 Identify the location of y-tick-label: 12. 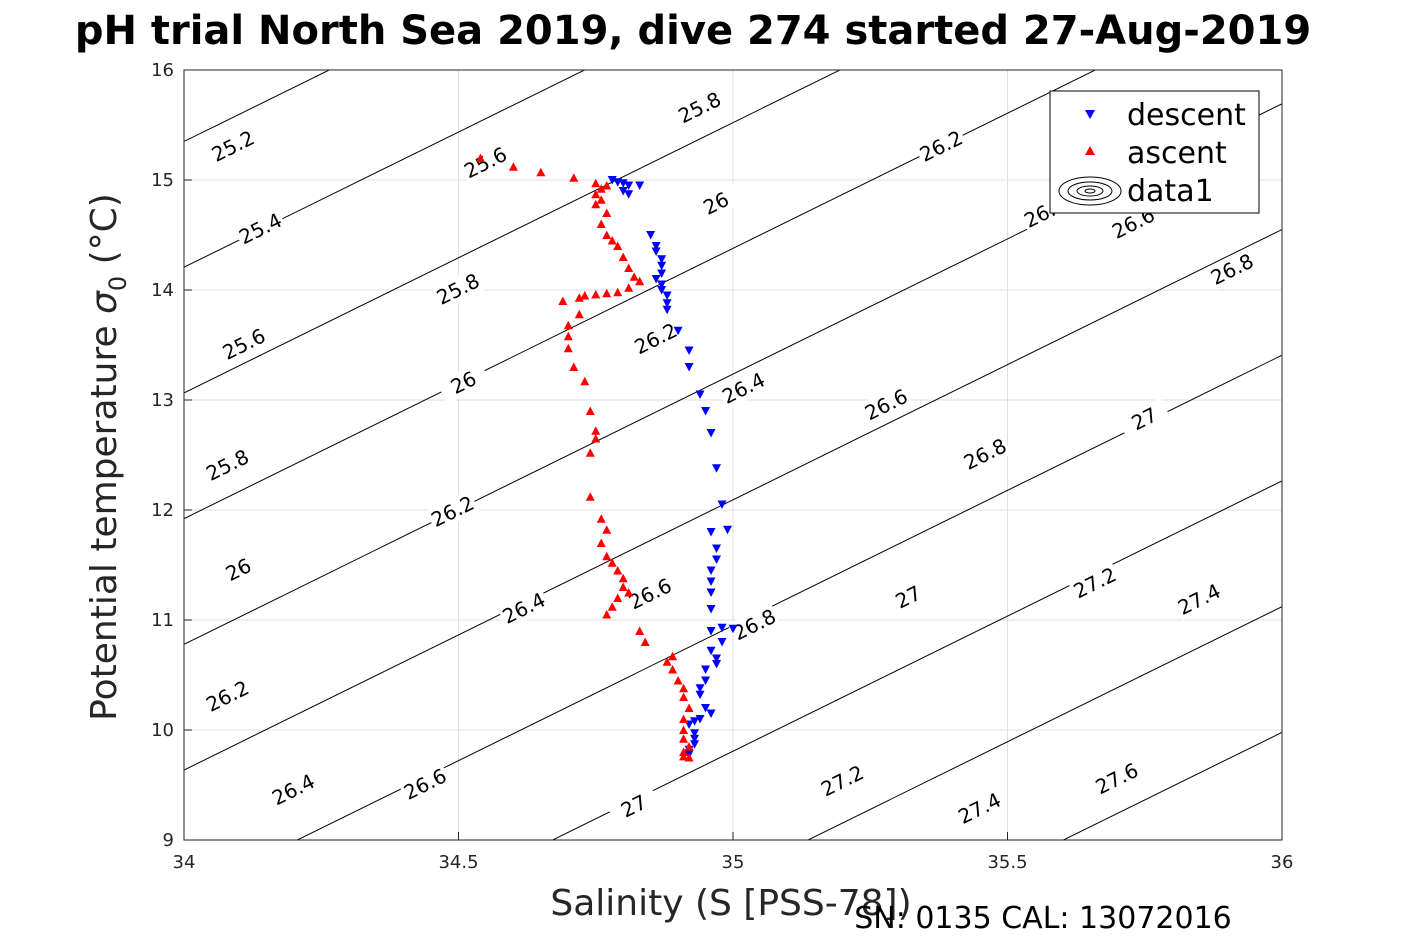
(162, 510).